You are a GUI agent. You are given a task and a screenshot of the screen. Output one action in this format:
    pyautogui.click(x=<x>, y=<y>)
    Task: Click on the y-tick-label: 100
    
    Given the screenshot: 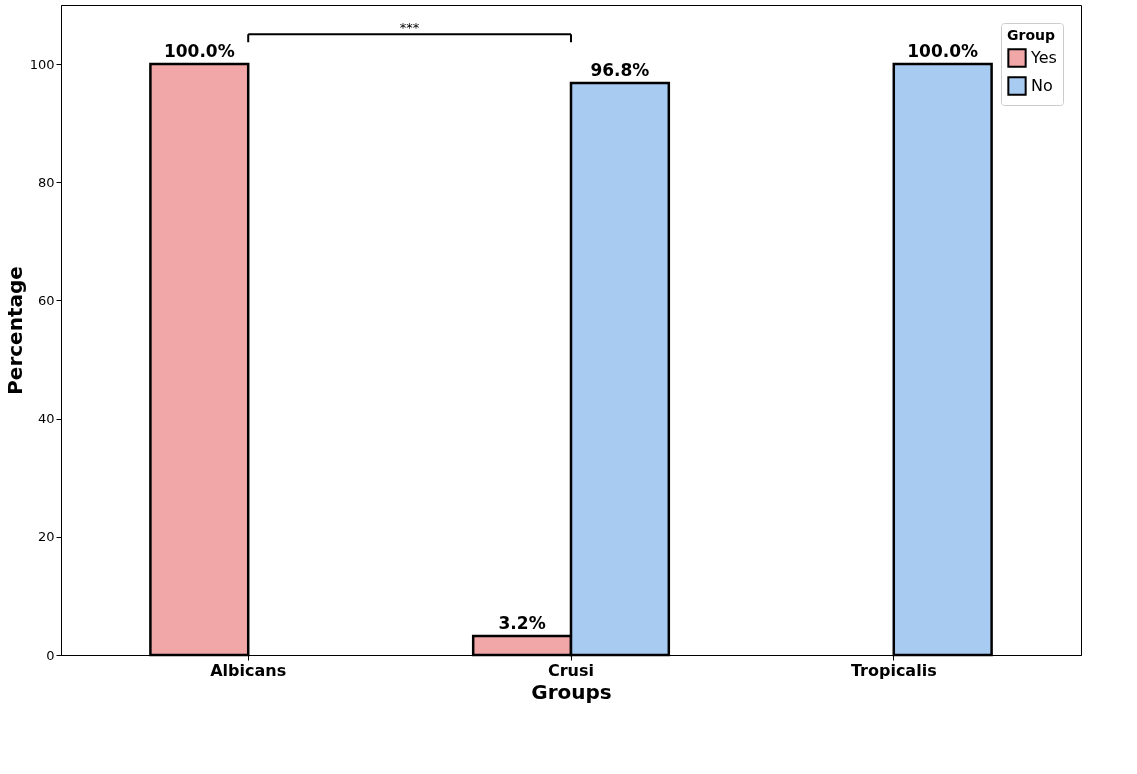 What is the action you would take?
    pyautogui.click(x=42, y=64)
    